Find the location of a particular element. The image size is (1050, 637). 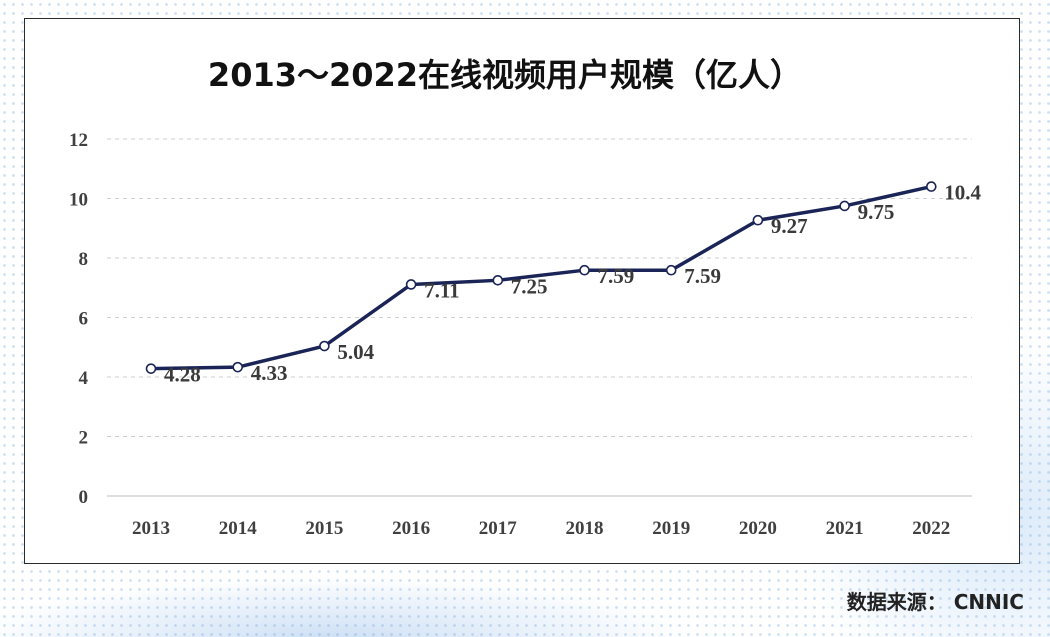

y-tick-label: 8 is located at coordinates (84, 259).